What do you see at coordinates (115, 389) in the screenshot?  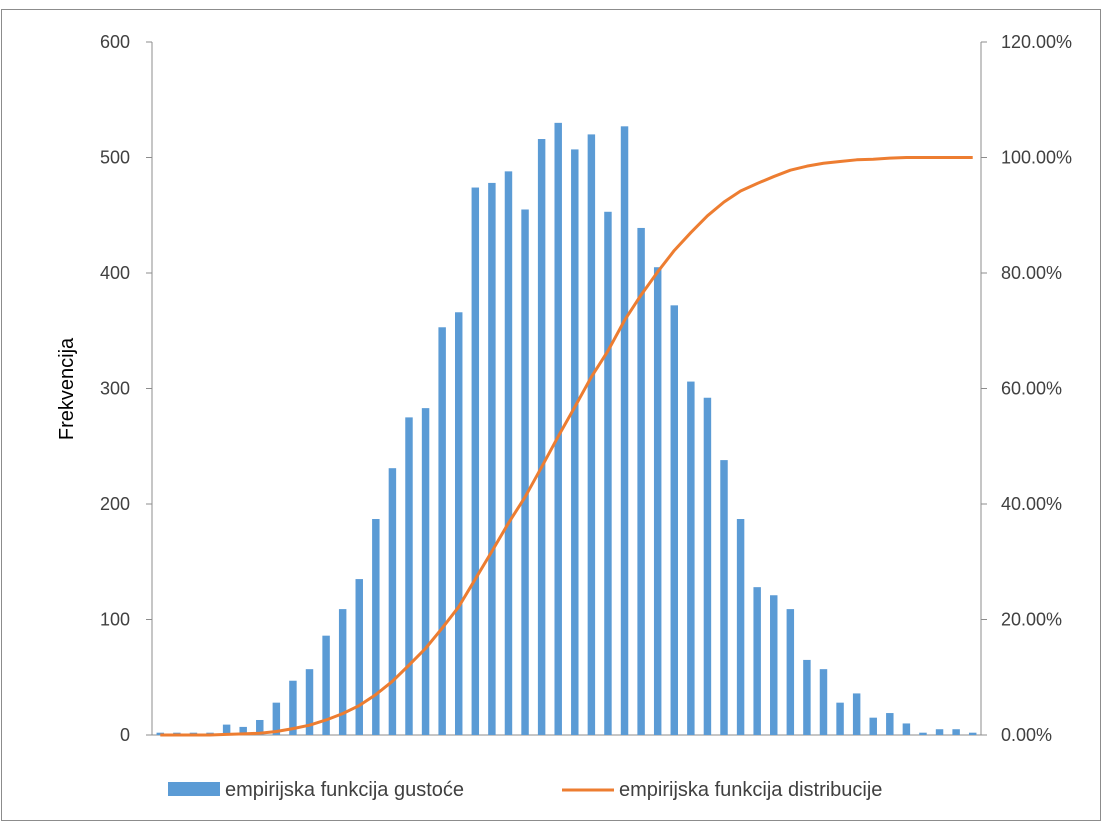 I see `y-tick-label: 300` at bounding box center [115, 389].